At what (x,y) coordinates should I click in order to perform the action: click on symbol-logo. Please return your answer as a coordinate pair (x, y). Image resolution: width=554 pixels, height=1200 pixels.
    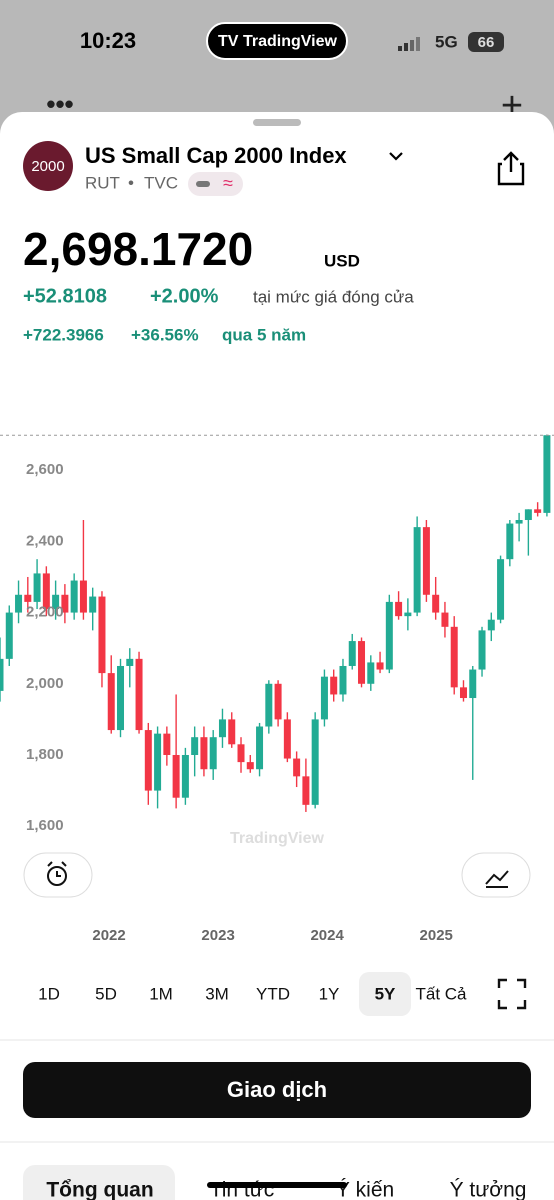
    Looking at the image, I should click on (48, 166).